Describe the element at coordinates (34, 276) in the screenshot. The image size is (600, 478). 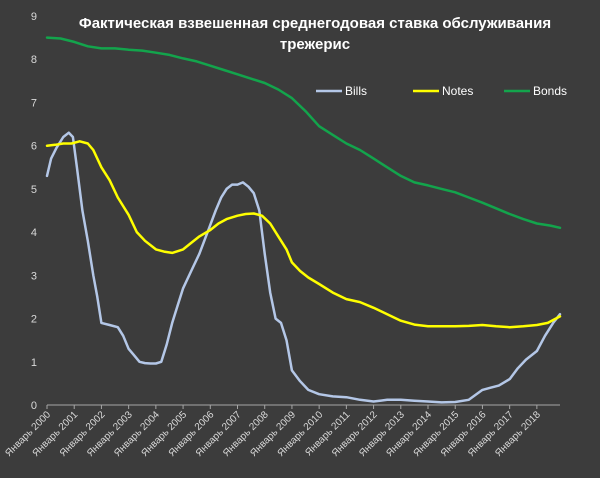
I see `y-tick-label: 3` at that location.